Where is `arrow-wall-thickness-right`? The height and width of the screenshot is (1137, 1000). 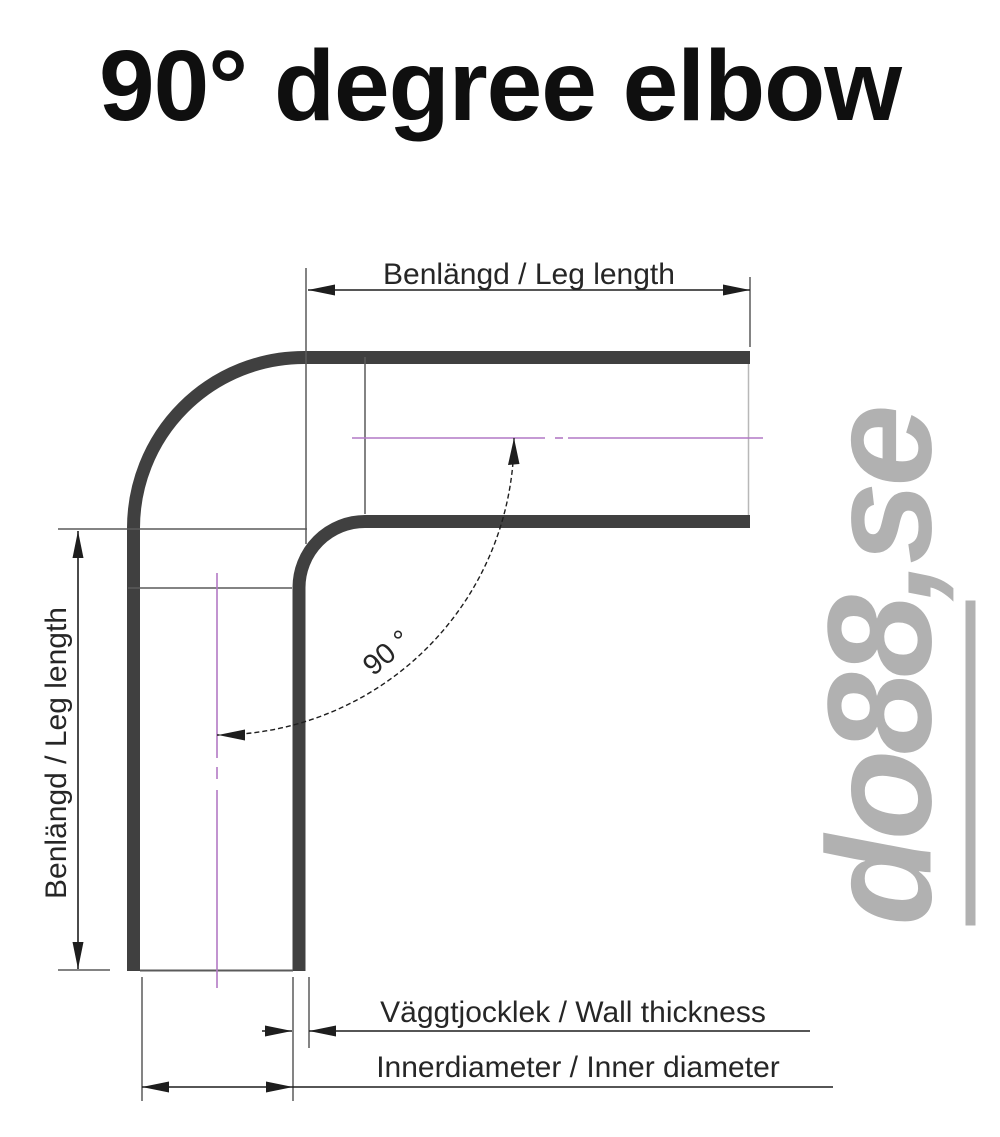 arrow-wall-thickness-right is located at coordinates (322, 1031).